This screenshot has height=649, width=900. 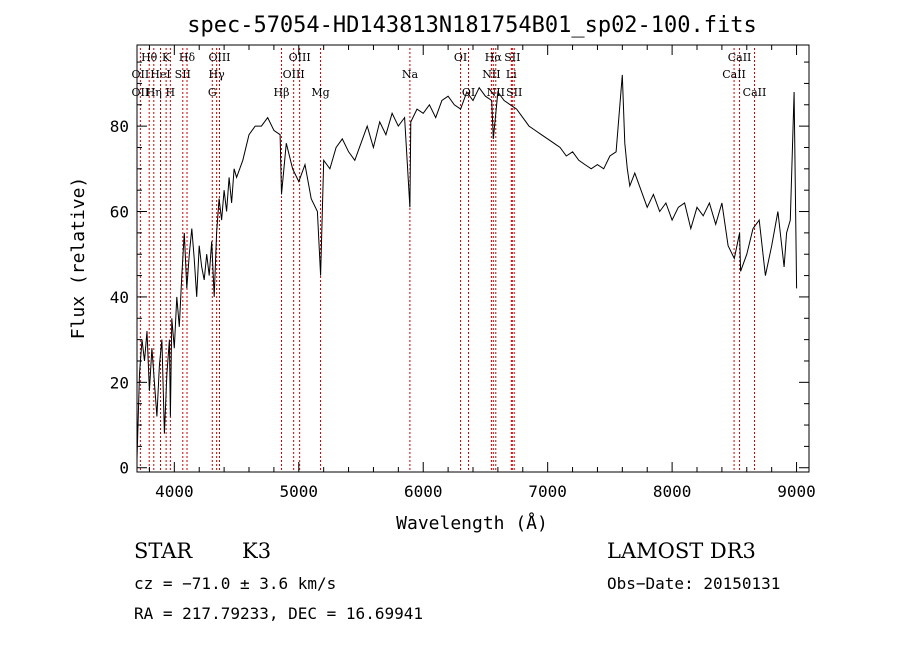 What do you see at coordinates (217, 74) in the screenshot?
I see `line-label: Hγ` at bounding box center [217, 74].